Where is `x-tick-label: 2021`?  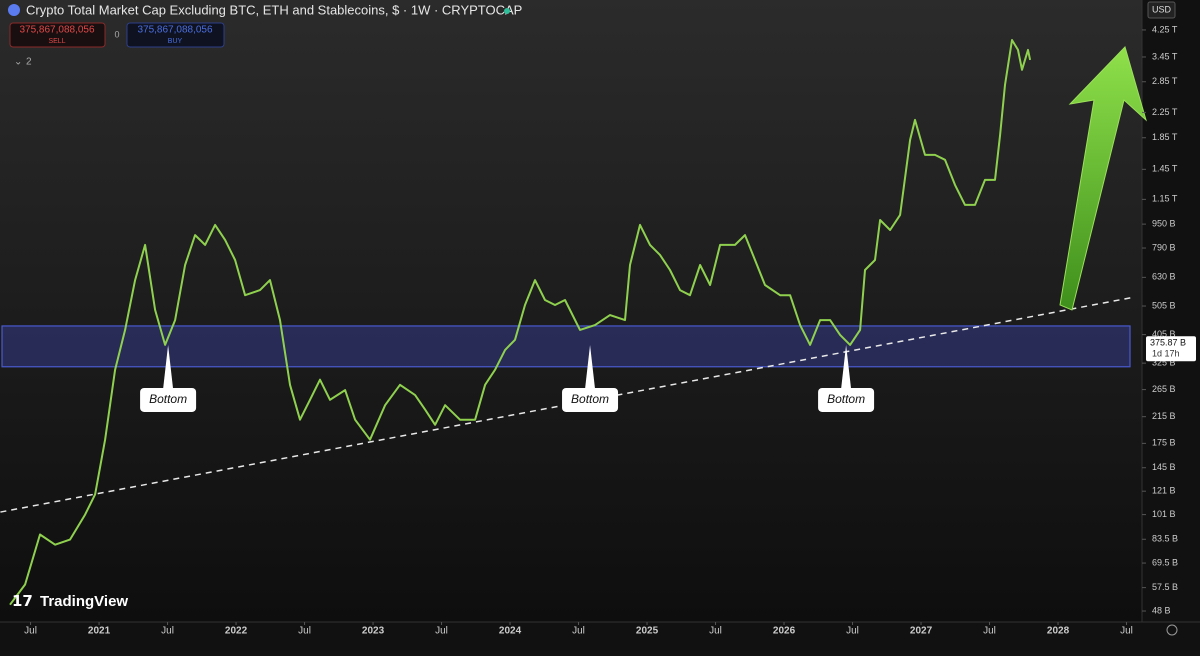 x-tick-label: 2021 is located at coordinates (99, 631).